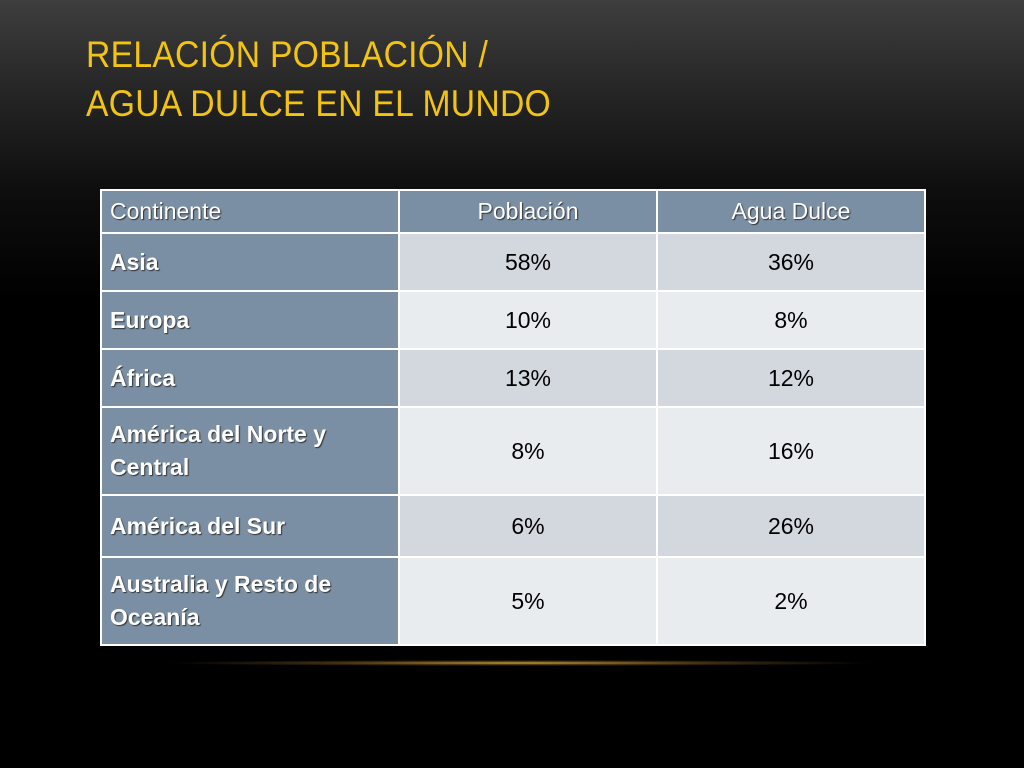  Describe the element at coordinates (528, 262) in the screenshot. I see `cell-poblacion: 58%` at that location.